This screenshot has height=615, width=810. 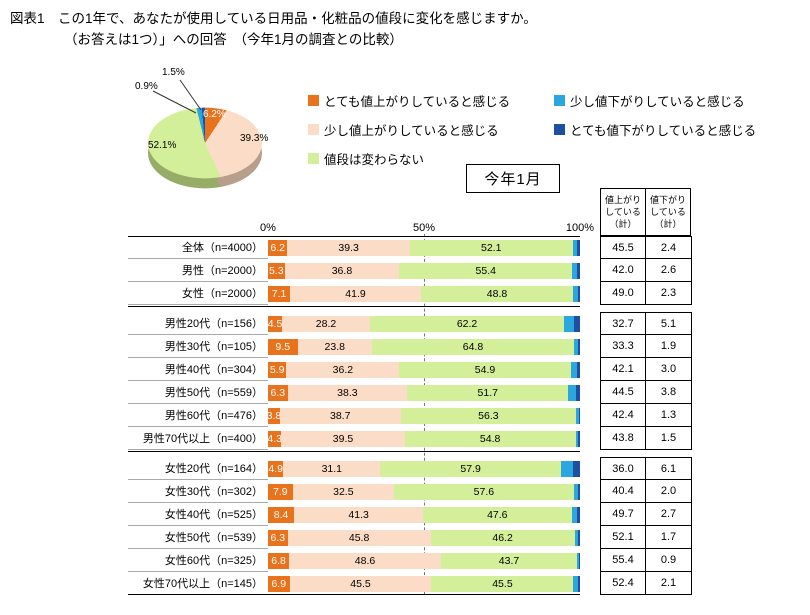 What do you see at coordinates (198, 491) in the screenshot?
I see `category-label: 女性30代（n=302）` at bounding box center [198, 491].